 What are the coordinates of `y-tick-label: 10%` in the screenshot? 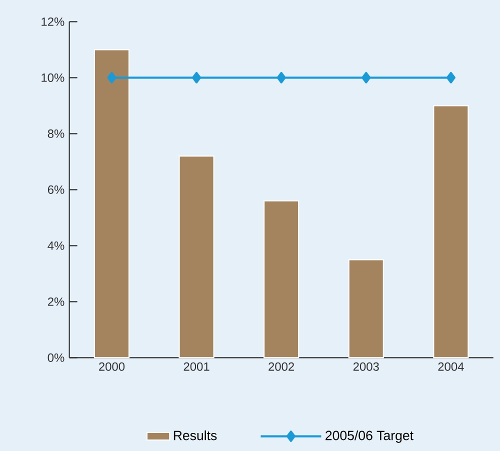 It's located at (53, 77).